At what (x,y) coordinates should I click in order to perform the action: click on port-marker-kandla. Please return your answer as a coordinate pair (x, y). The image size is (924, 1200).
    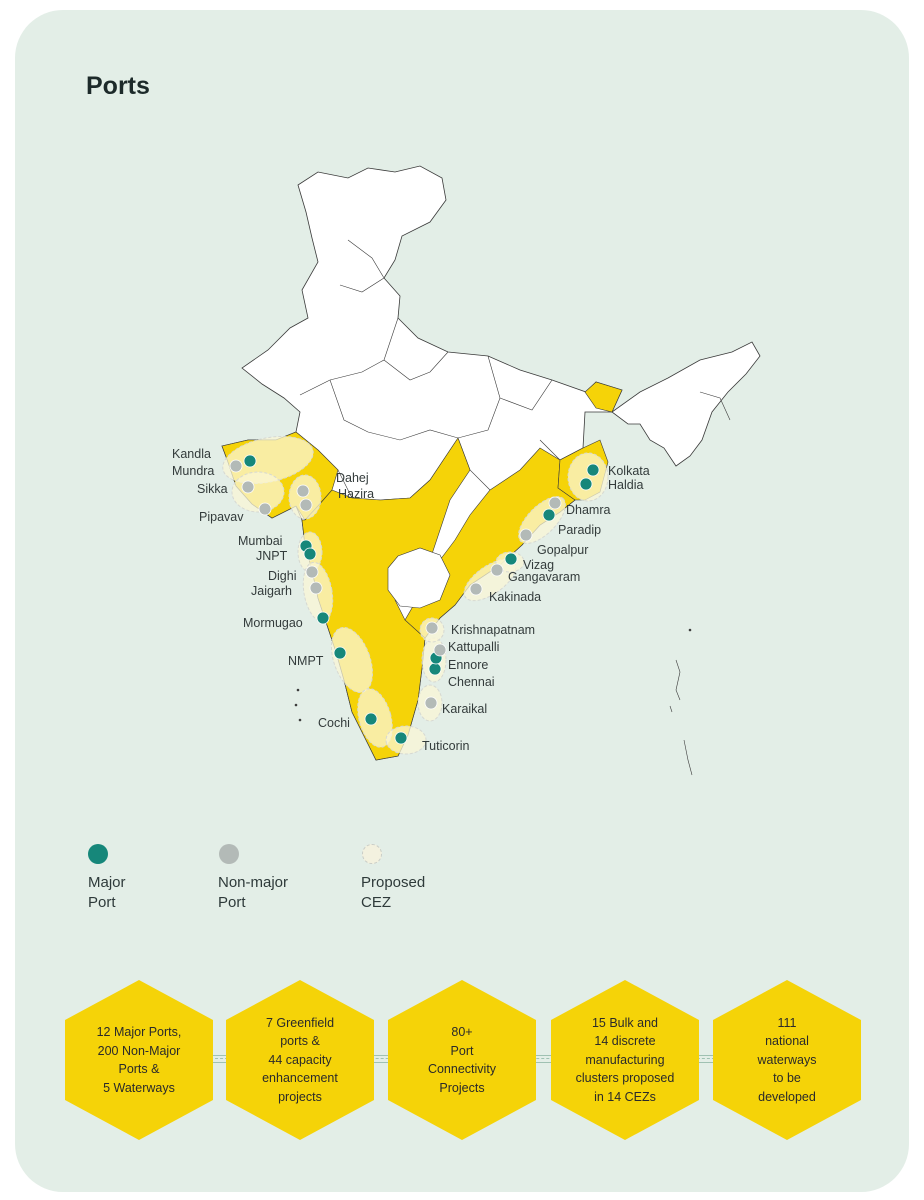
    Looking at the image, I should click on (250, 461).